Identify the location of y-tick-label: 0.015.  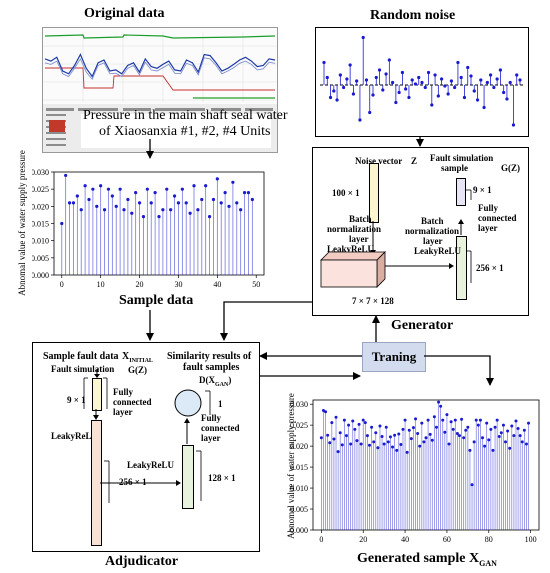
(40, 224).